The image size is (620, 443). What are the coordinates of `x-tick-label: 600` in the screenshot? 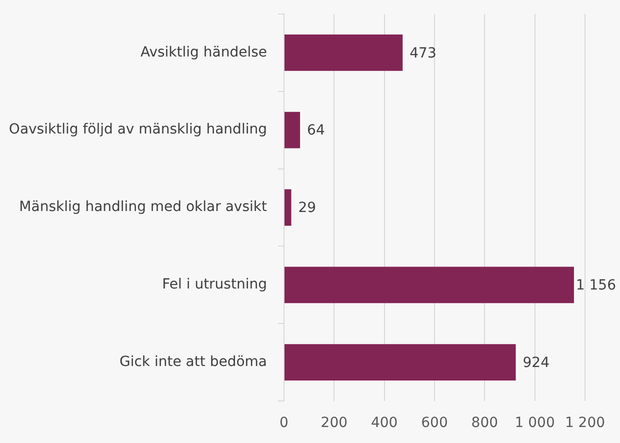 It's located at (434, 423).